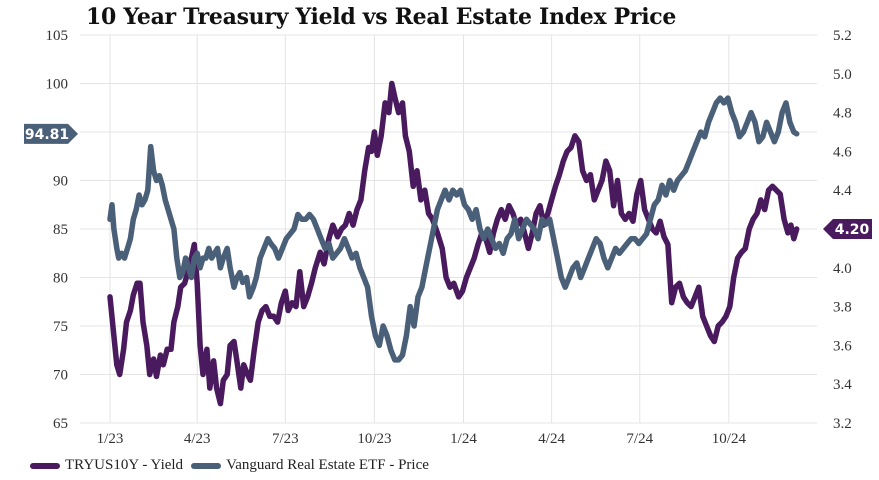 The width and height of the screenshot is (879, 480). What do you see at coordinates (60, 376) in the screenshot?
I see `y-left-tick-label: 70` at bounding box center [60, 376].